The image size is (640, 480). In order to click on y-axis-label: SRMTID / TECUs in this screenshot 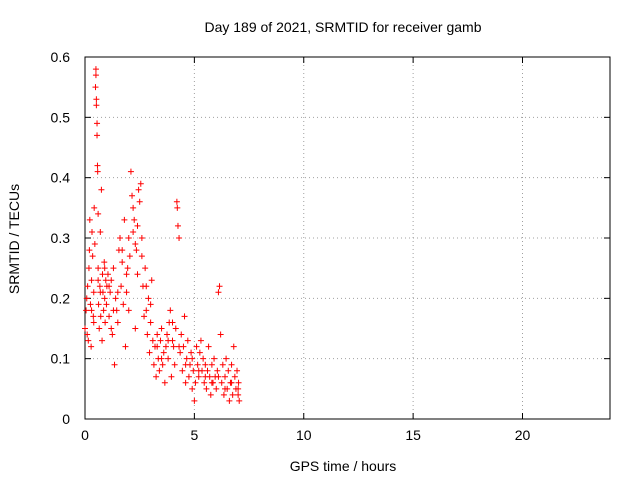, I will do `click(14, 239)`.